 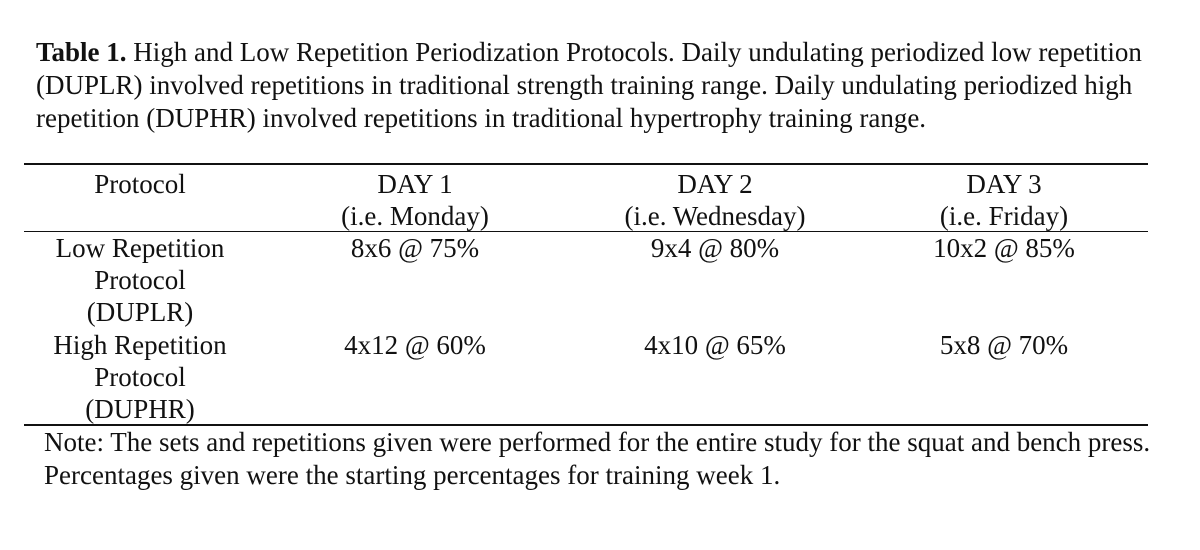 I want to click on table-caption-label: Table 1., so click(x=81, y=52).